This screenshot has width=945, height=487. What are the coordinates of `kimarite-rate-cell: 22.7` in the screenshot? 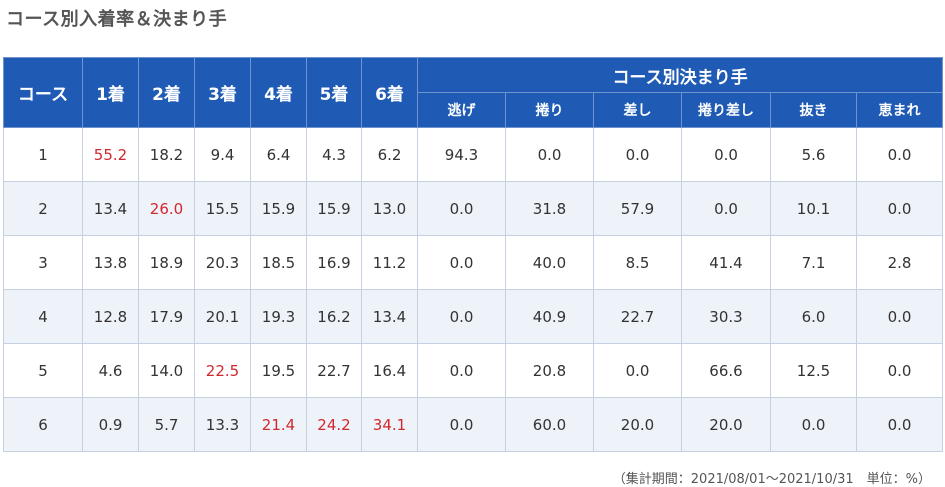 It's located at (637, 316).